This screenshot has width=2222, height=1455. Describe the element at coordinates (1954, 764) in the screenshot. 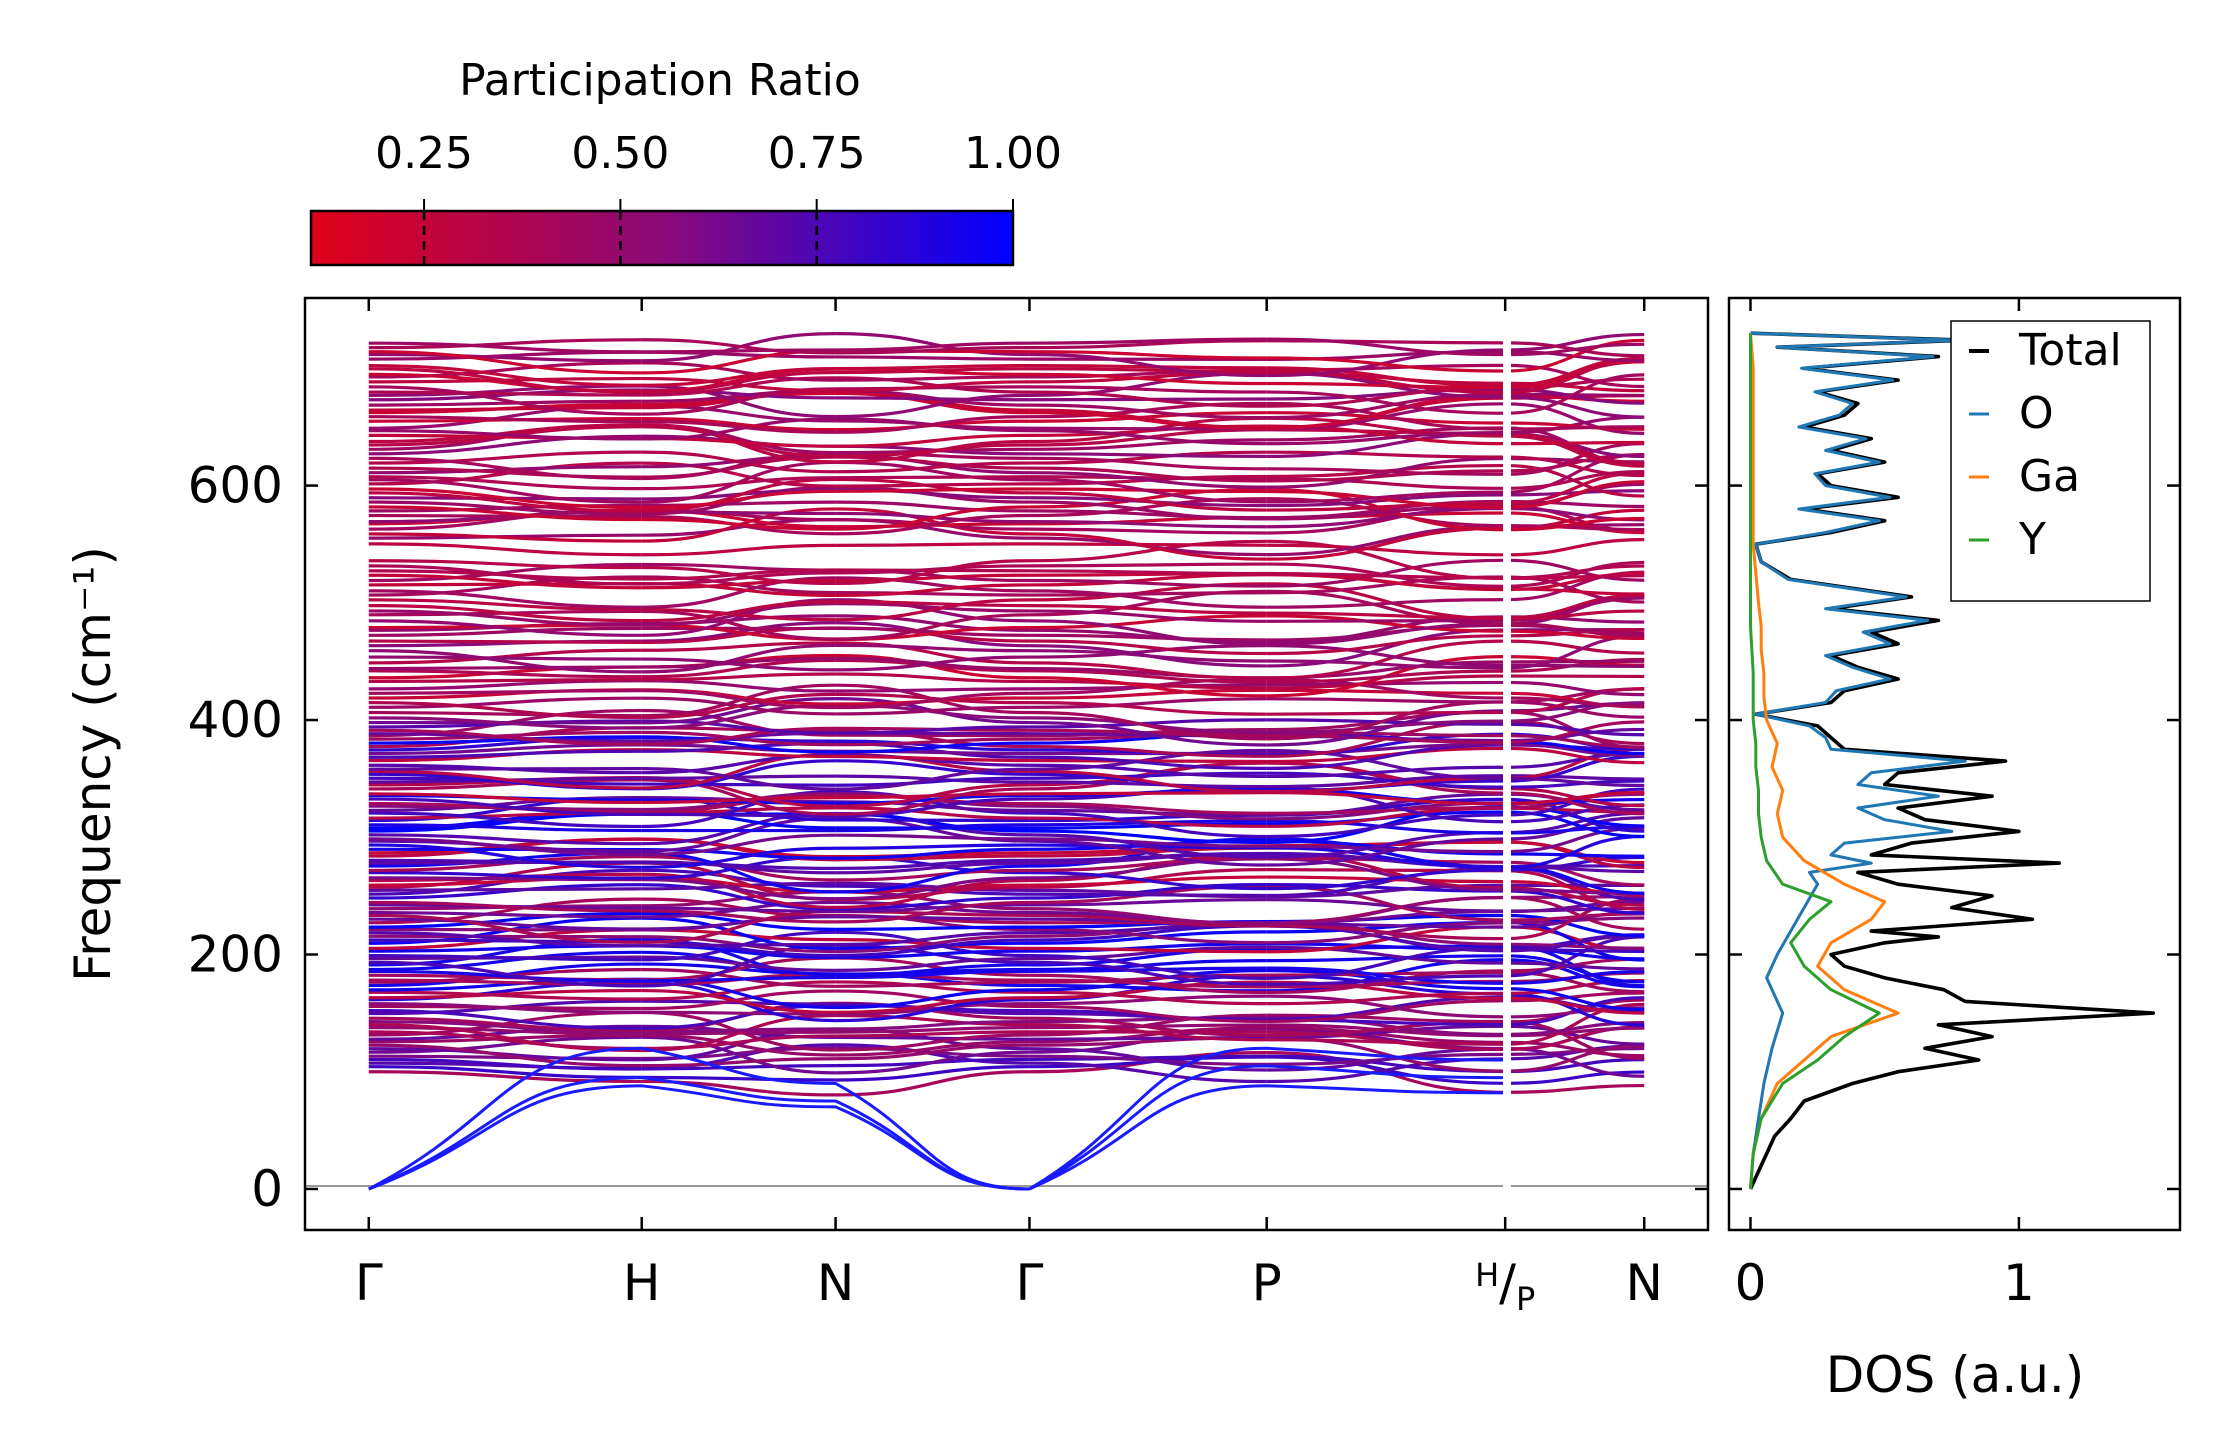

I see `dos-axes-frame` at that location.